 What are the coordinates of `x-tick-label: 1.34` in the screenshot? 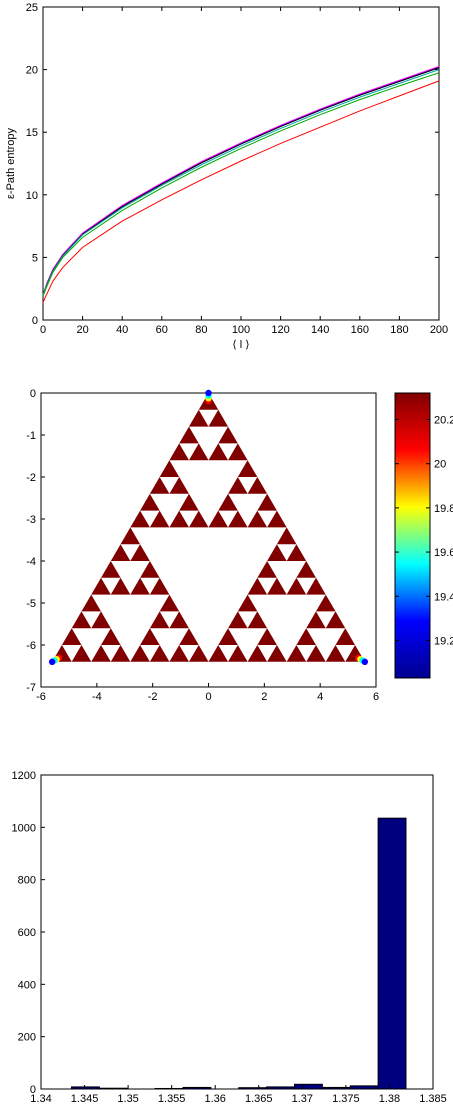 It's located at (40, 1099).